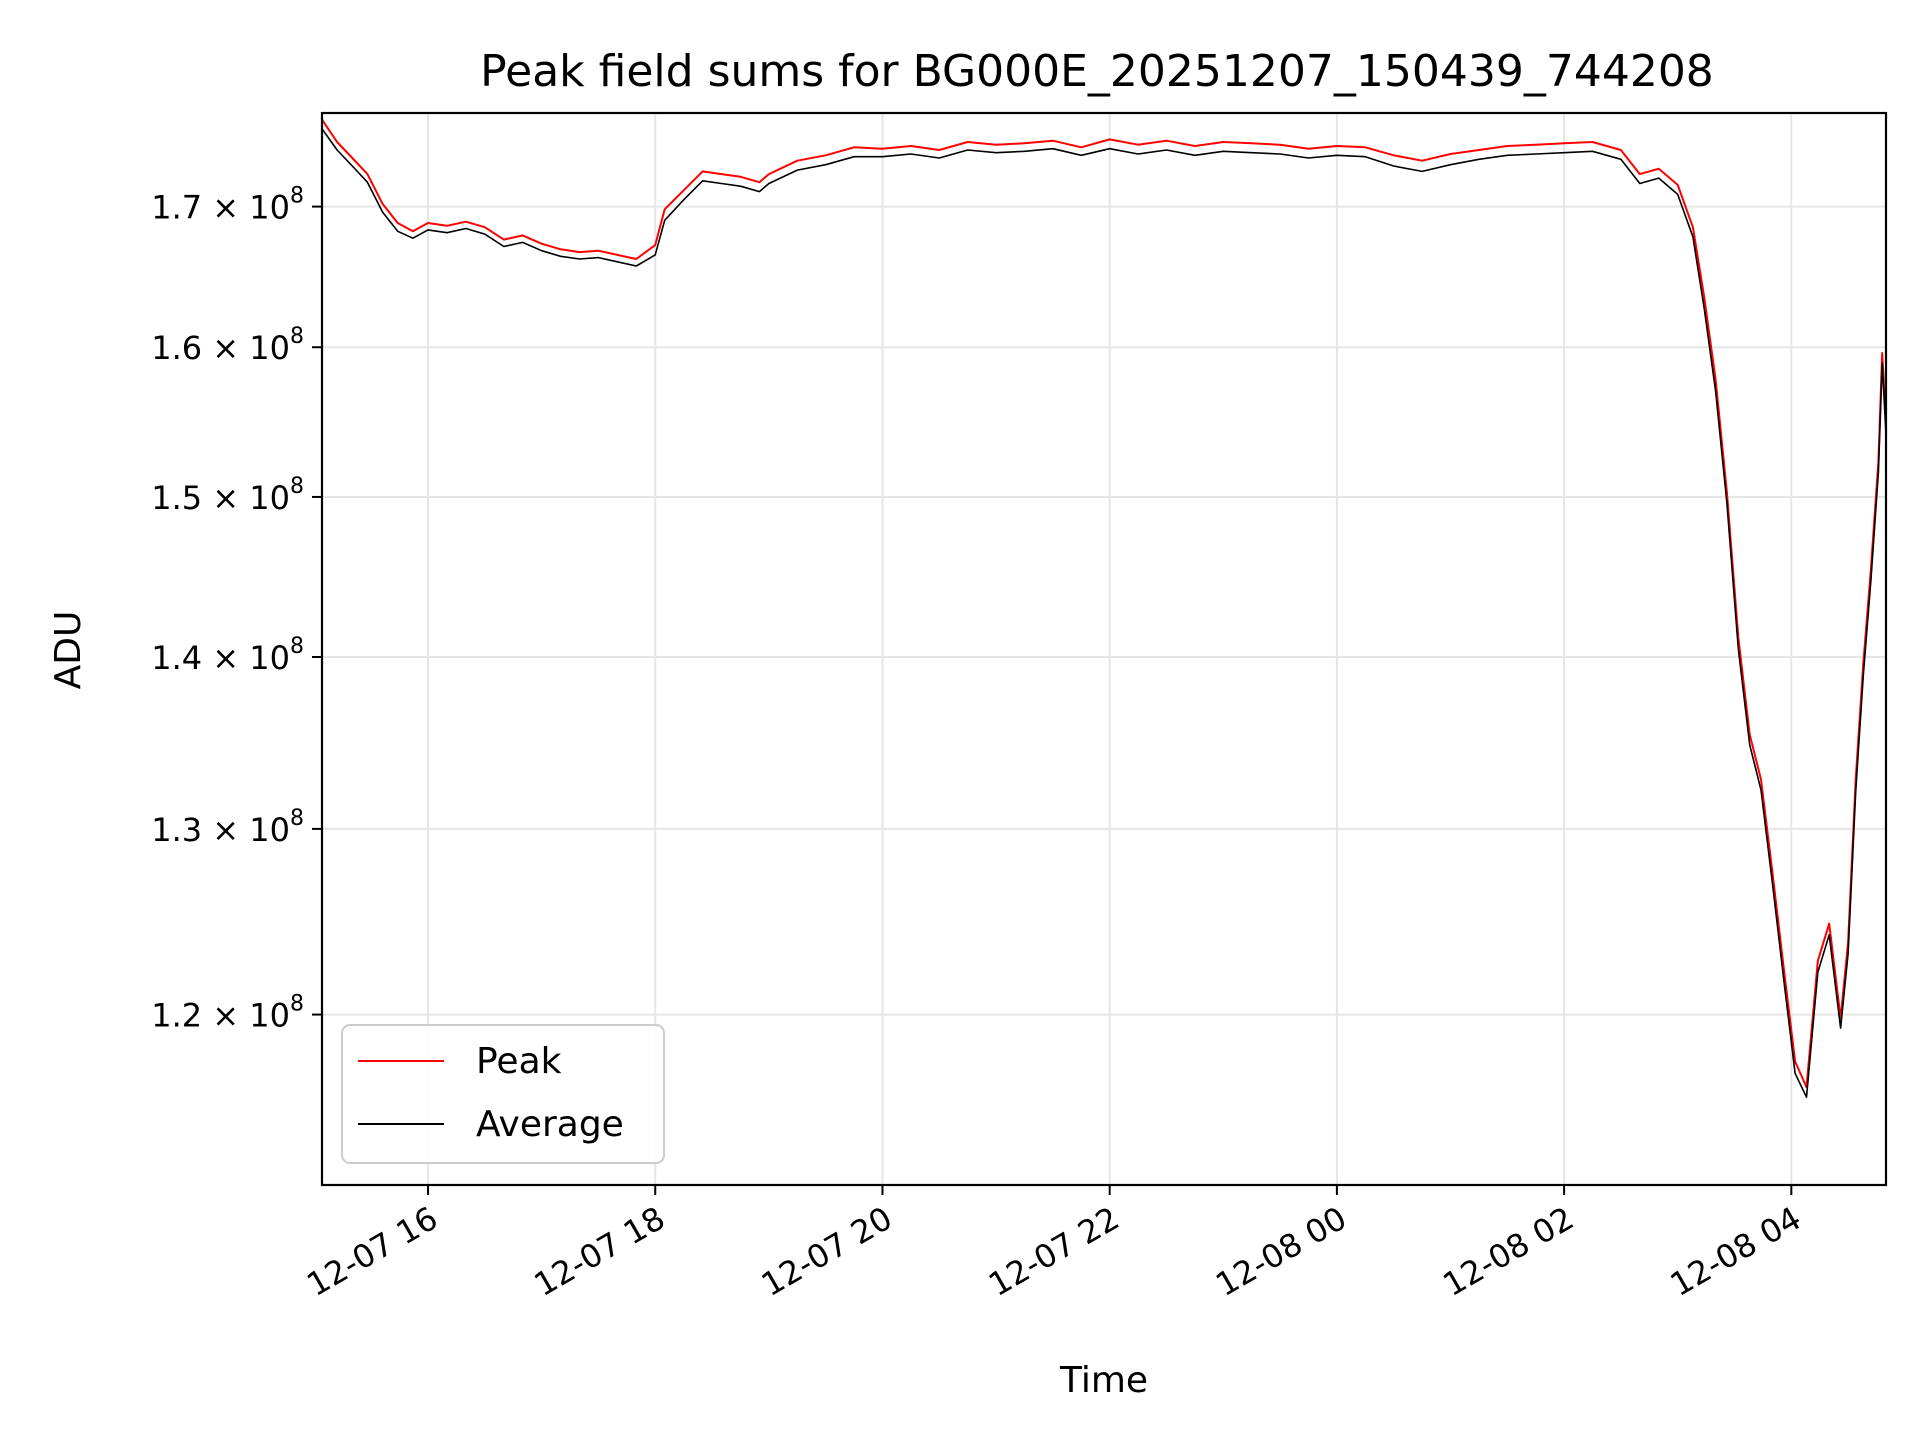 This screenshot has width=1920, height=1440. What do you see at coordinates (372, 1251) in the screenshot?
I see `x-tick-label: 12-07 16` at bounding box center [372, 1251].